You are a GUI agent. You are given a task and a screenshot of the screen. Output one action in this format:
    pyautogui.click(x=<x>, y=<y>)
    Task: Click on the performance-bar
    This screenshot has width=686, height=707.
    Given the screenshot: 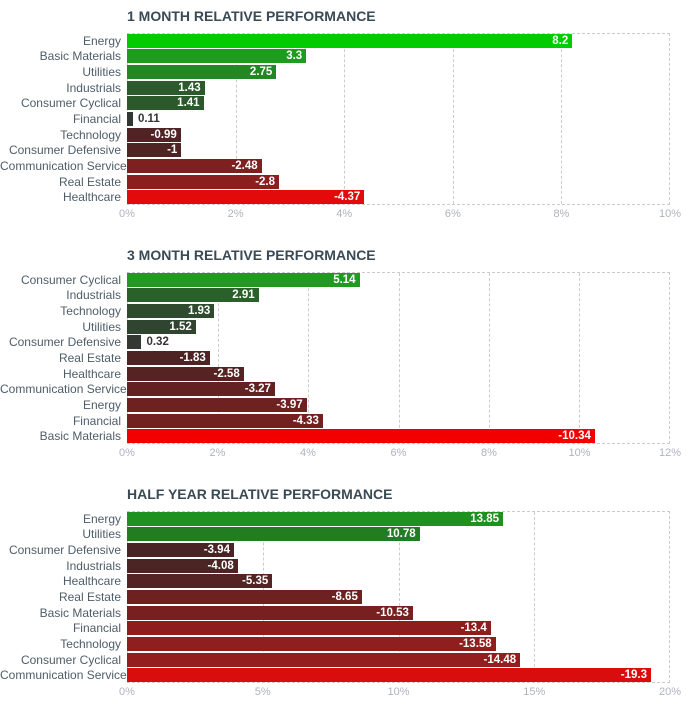 What is the action you would take?
    pyautogui.click(x=134, y=342)
    